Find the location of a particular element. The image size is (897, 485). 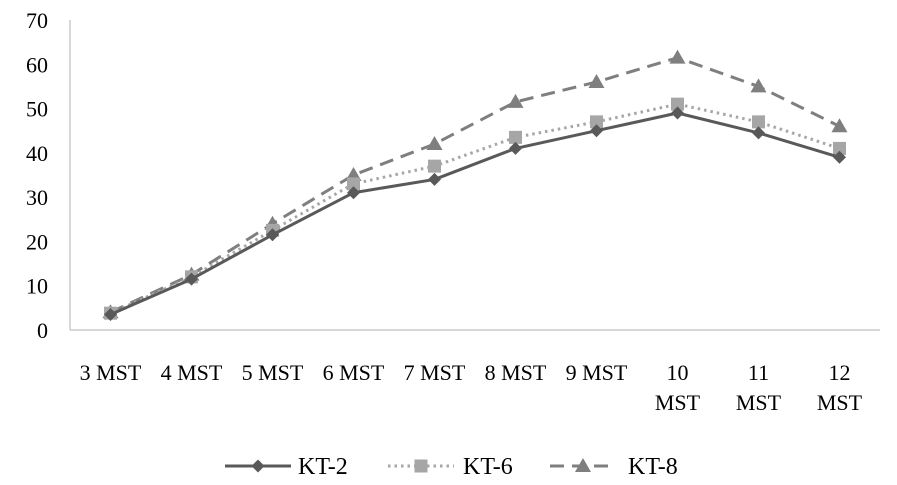

legend-label: KT-6 is located at coordinates (488, 467).